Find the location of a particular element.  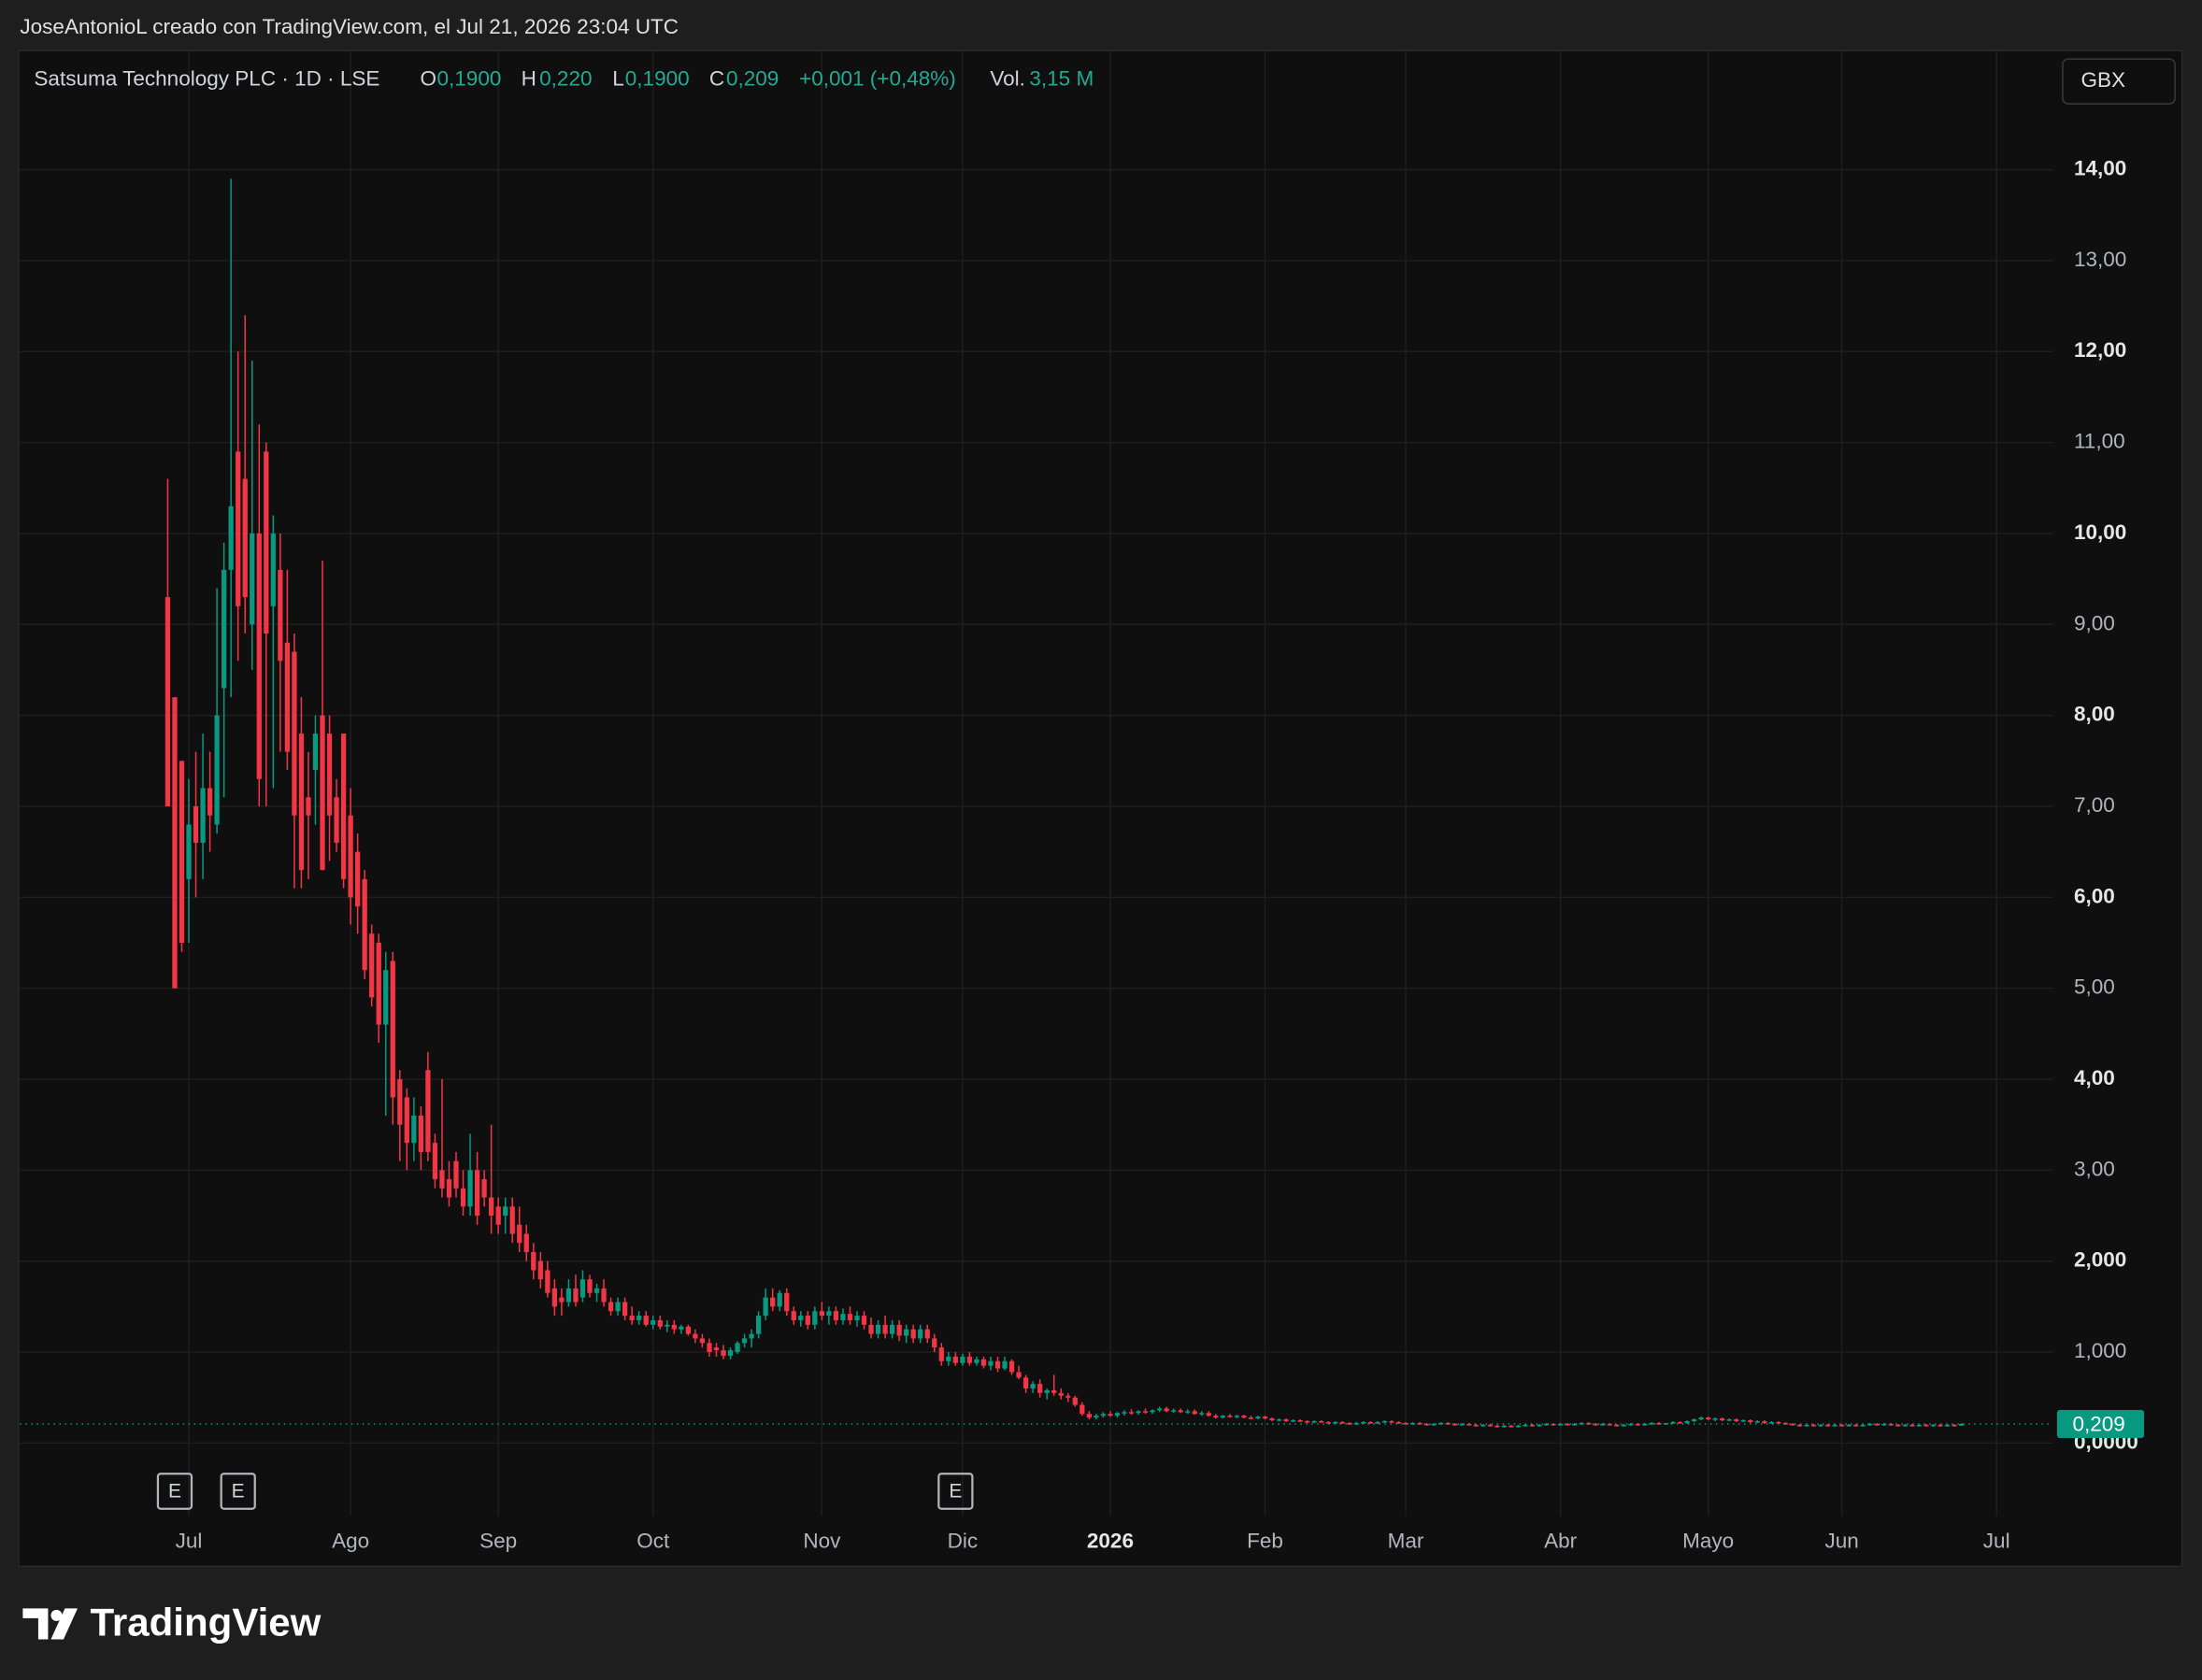

x-tick-label: Dic is located at coordinates (964, 1541).